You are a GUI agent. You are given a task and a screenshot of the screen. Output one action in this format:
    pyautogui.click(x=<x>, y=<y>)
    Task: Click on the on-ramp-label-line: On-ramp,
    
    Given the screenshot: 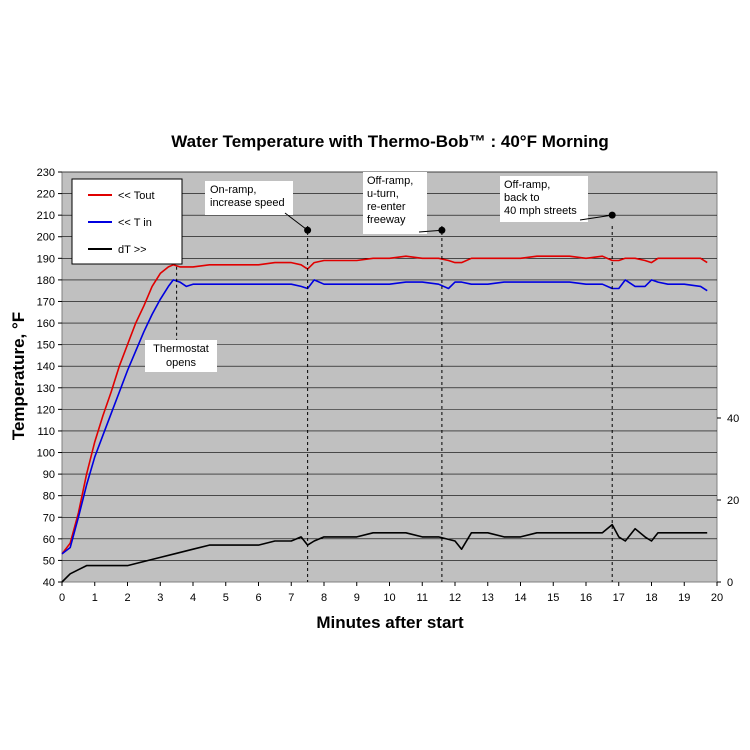 What is the action you would take?
    pyautogui.click(x=233, y=190)
    